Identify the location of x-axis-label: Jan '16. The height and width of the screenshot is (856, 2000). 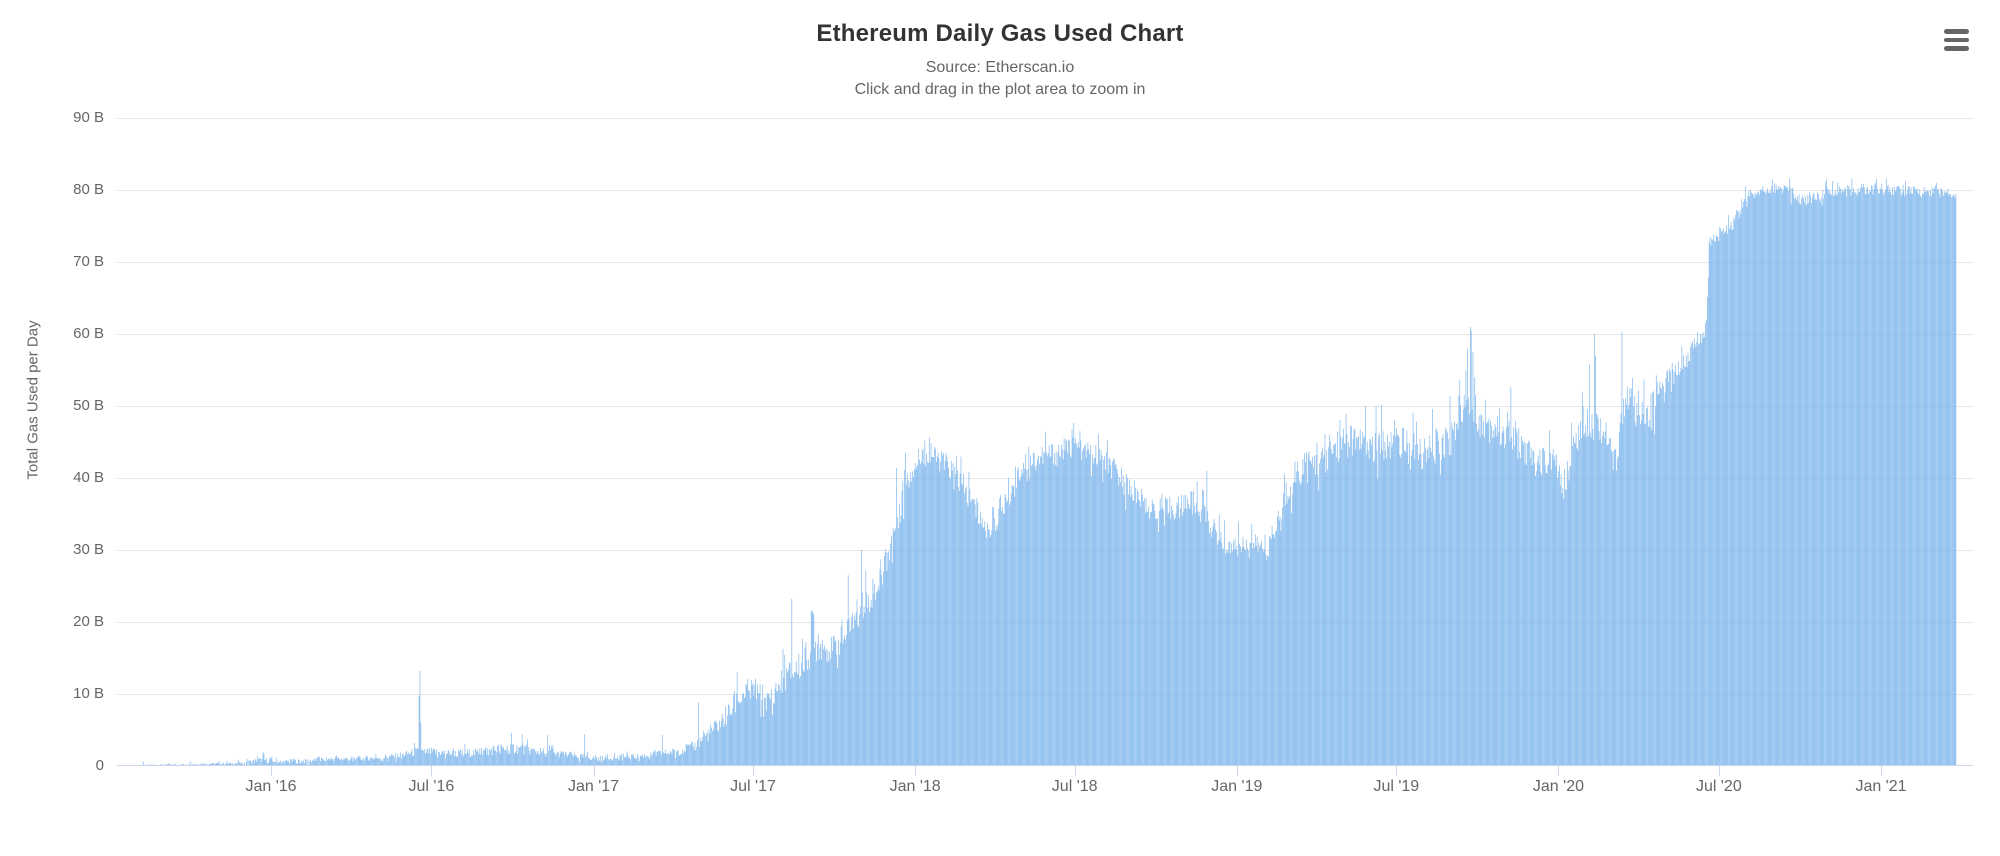
(271, 787).